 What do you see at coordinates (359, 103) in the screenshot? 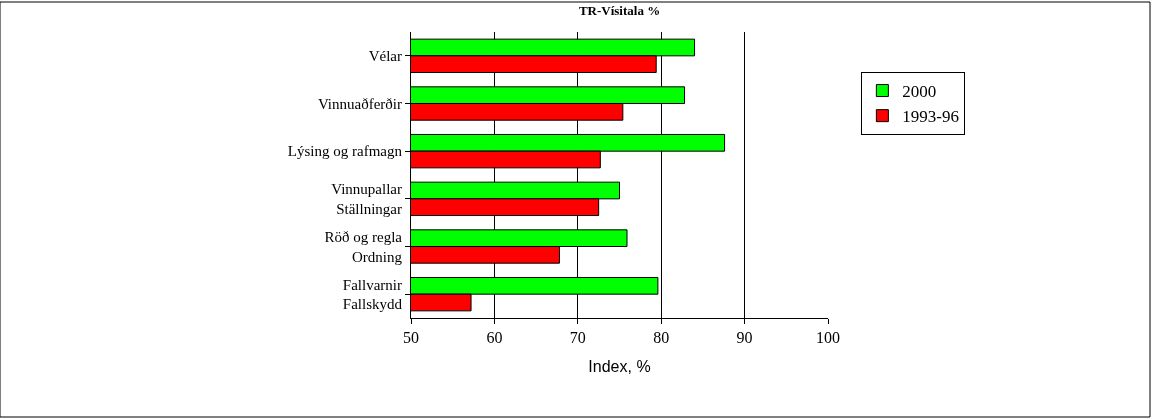
I see `y-tick-label: Vinnuaðferðir` at bounding box center [359, 103].